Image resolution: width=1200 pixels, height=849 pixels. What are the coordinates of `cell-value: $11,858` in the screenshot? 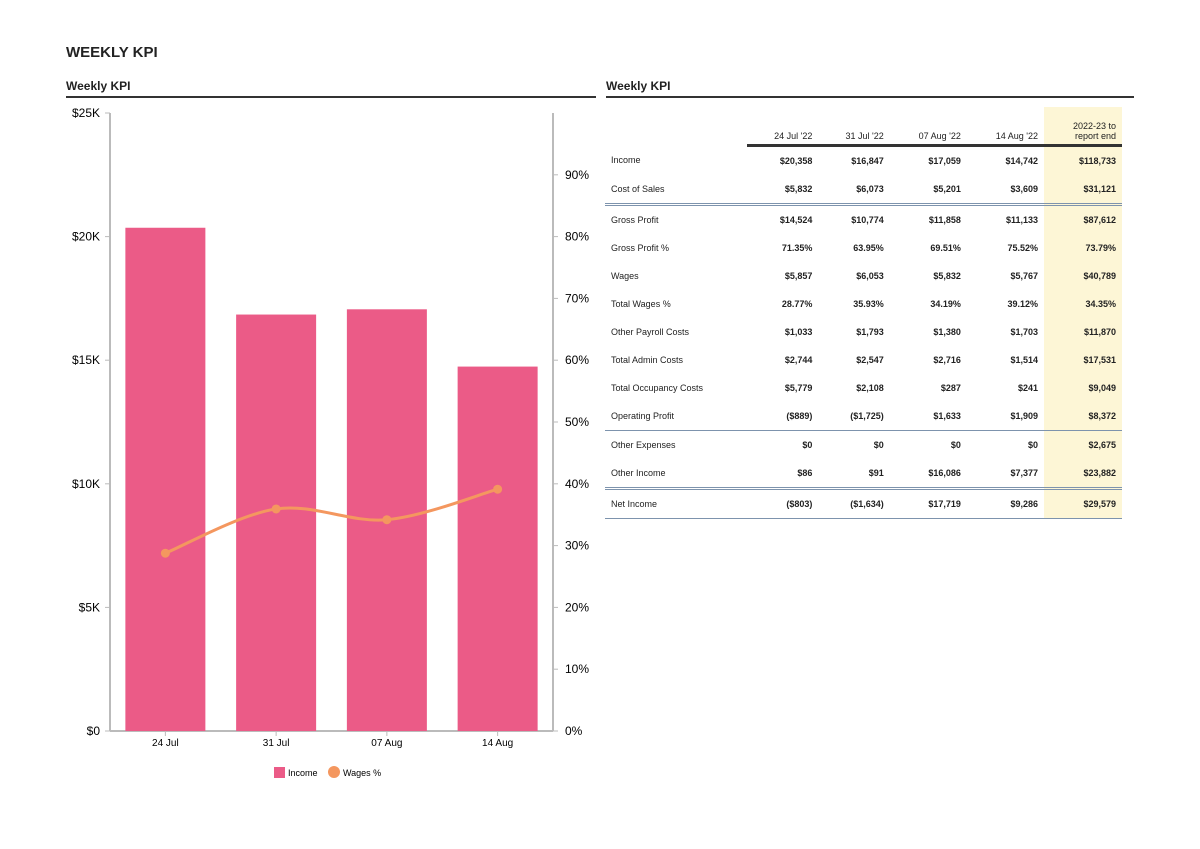 It's located at (944, 220).